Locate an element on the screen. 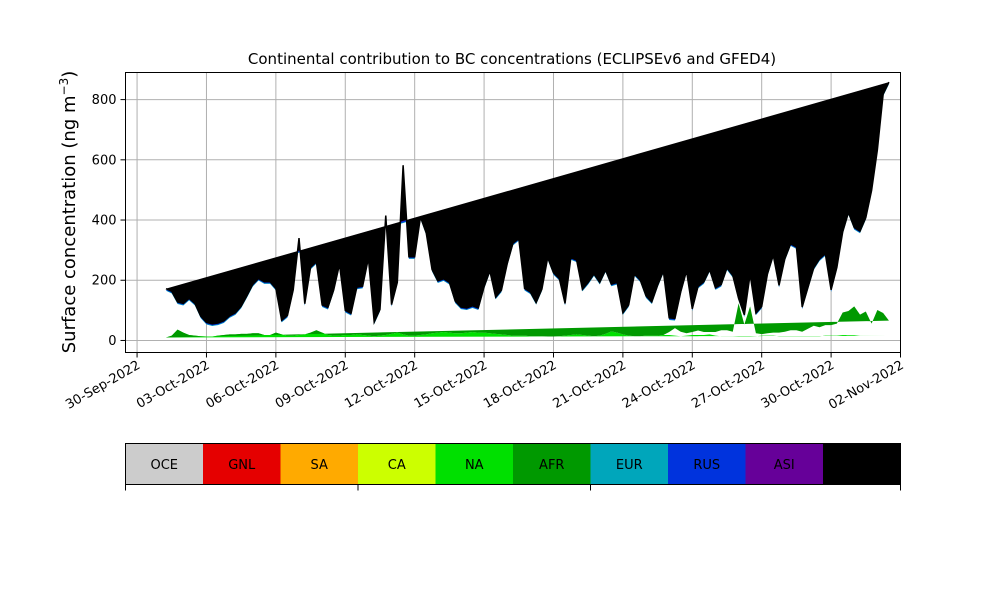  legend-label-ca: CA is located at coordinates (397, 465).